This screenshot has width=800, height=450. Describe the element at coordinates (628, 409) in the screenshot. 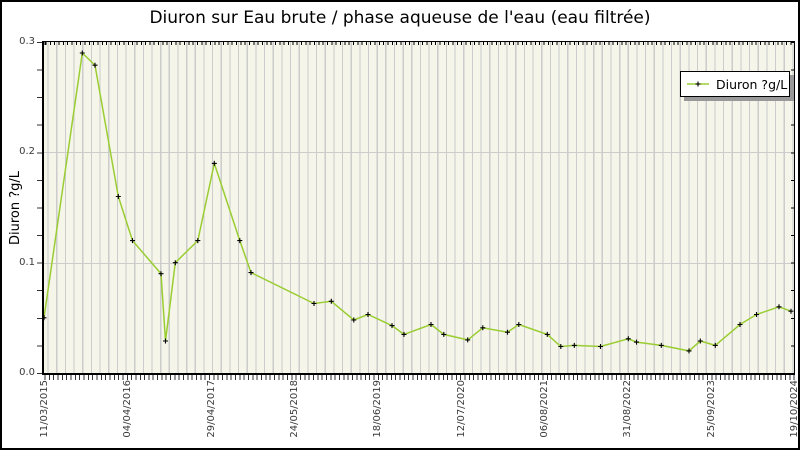

I see `x-tick-label: 31/08/2022` at that location.